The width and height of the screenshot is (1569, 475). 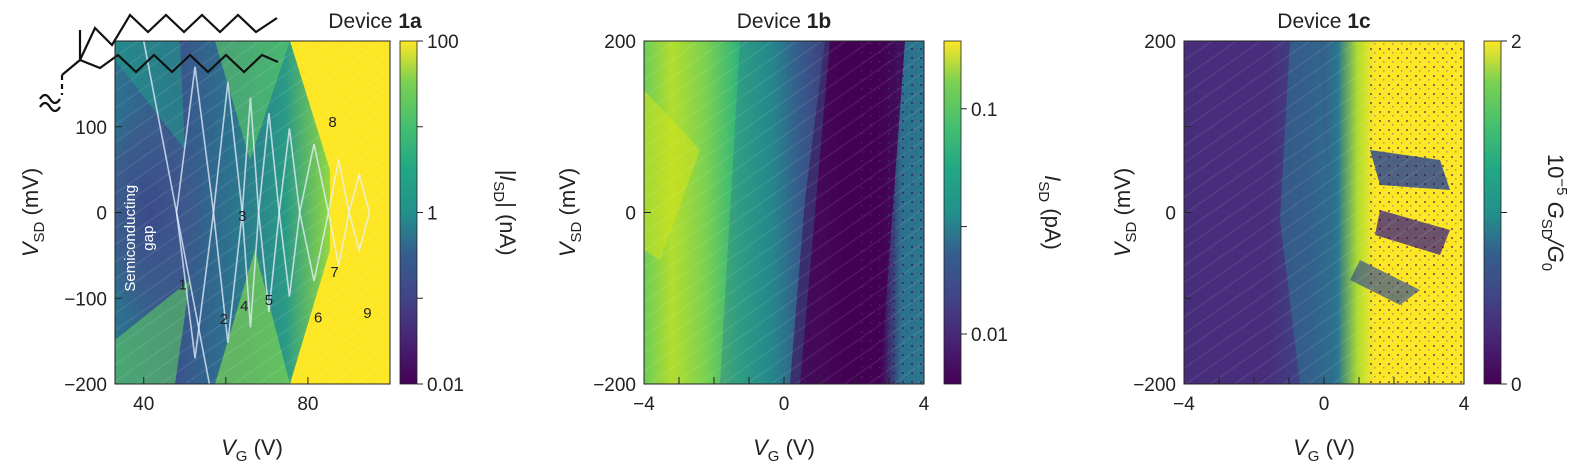 What do you see at coordinates (318, 317) in the screenshot?
I see `diamond-number-label: 6` at bounding box center [318, 317].